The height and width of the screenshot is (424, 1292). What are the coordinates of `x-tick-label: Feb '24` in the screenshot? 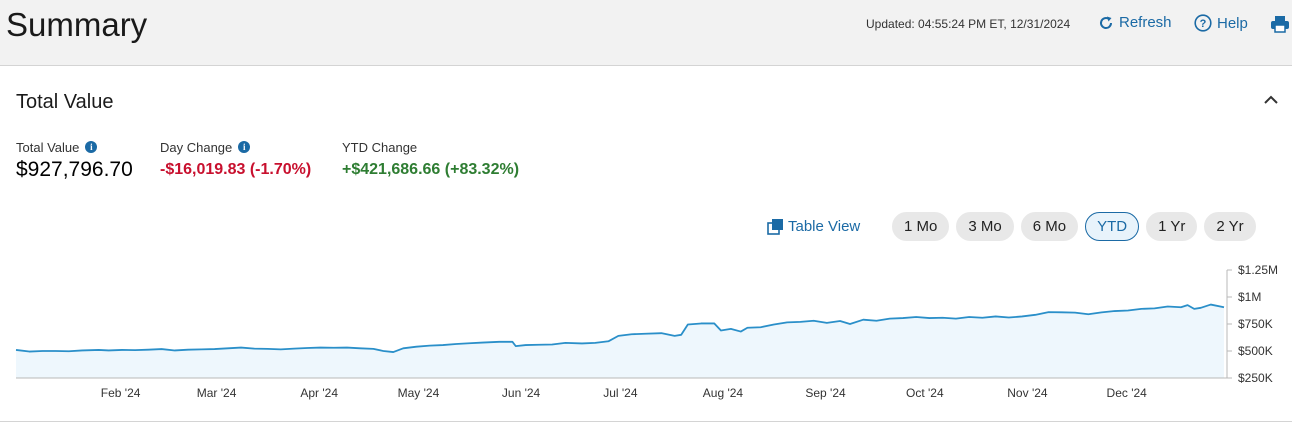 It's located at (121, 393).